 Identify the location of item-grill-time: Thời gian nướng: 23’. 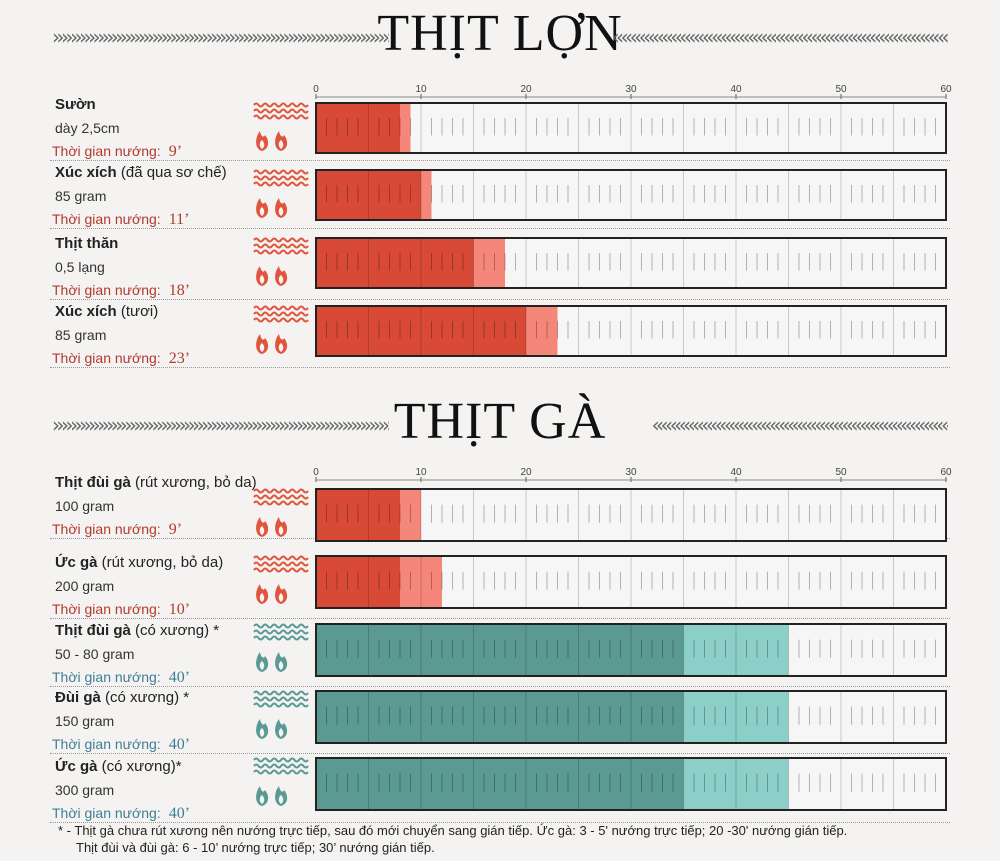
(121, 359).